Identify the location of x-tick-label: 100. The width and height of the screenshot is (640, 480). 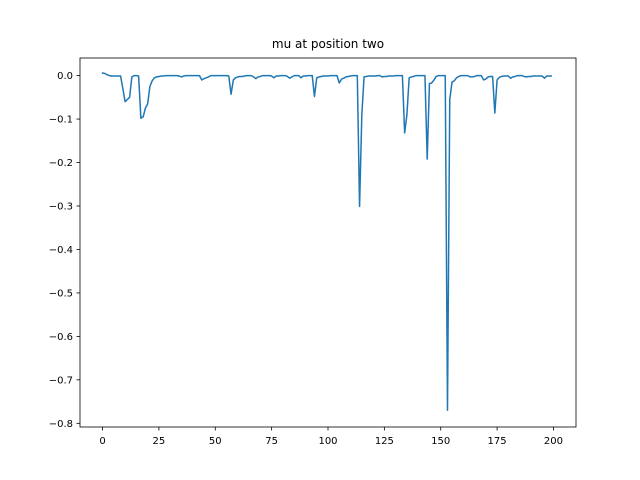
(327, 441).